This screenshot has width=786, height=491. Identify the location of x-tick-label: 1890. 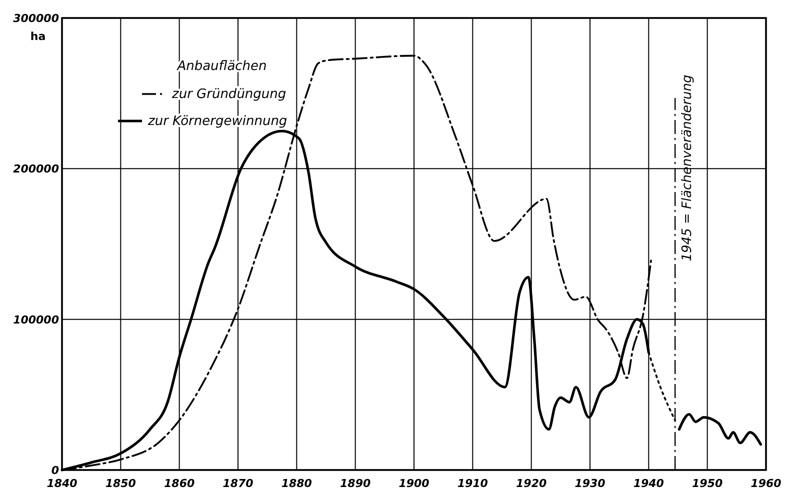
(355, 483).